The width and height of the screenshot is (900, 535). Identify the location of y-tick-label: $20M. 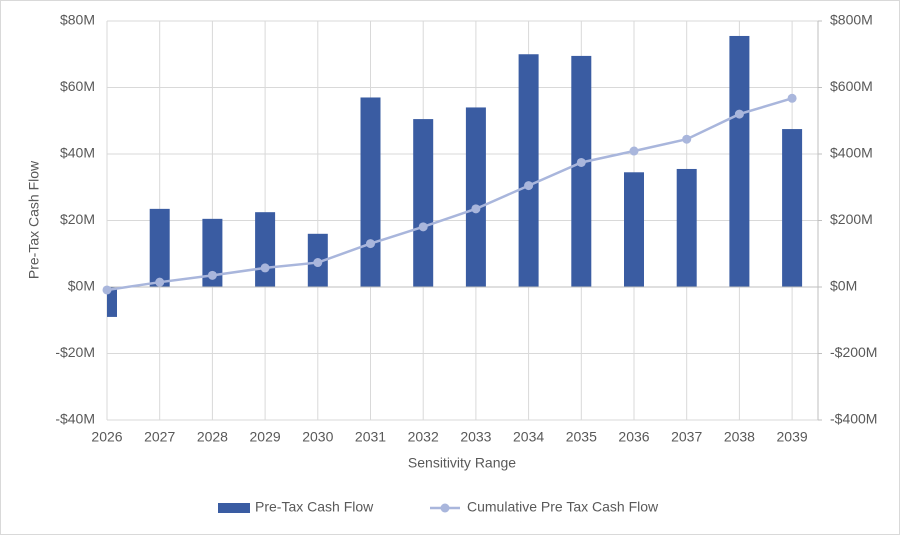
(77, 219).